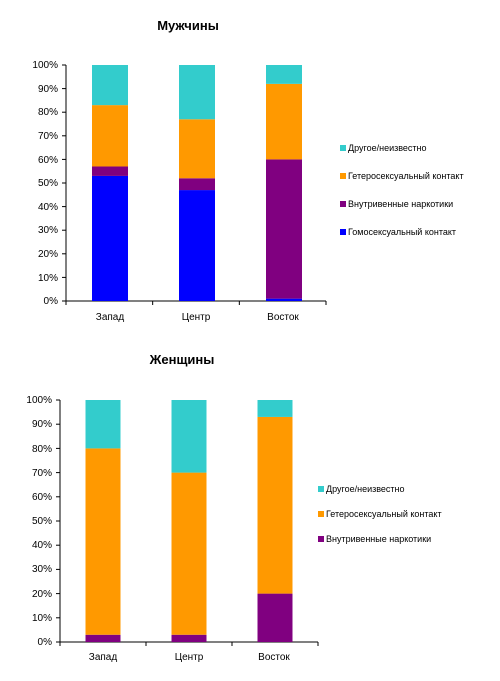 This screenshot has height=681, width=500. Describe the element at coordinates (182, 359) in the screenshot. I see `chart-title: Женщины` at that location.